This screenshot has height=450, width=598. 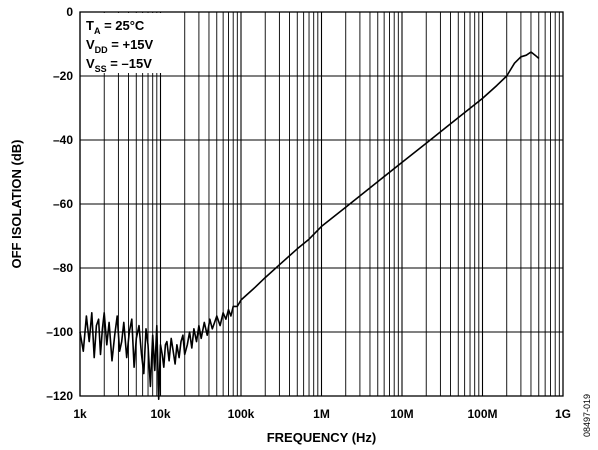 What do you see at coordinates (69, 12) in the screenshot?
I see `y-tick-label: 0` at bounding box center [69, 12].